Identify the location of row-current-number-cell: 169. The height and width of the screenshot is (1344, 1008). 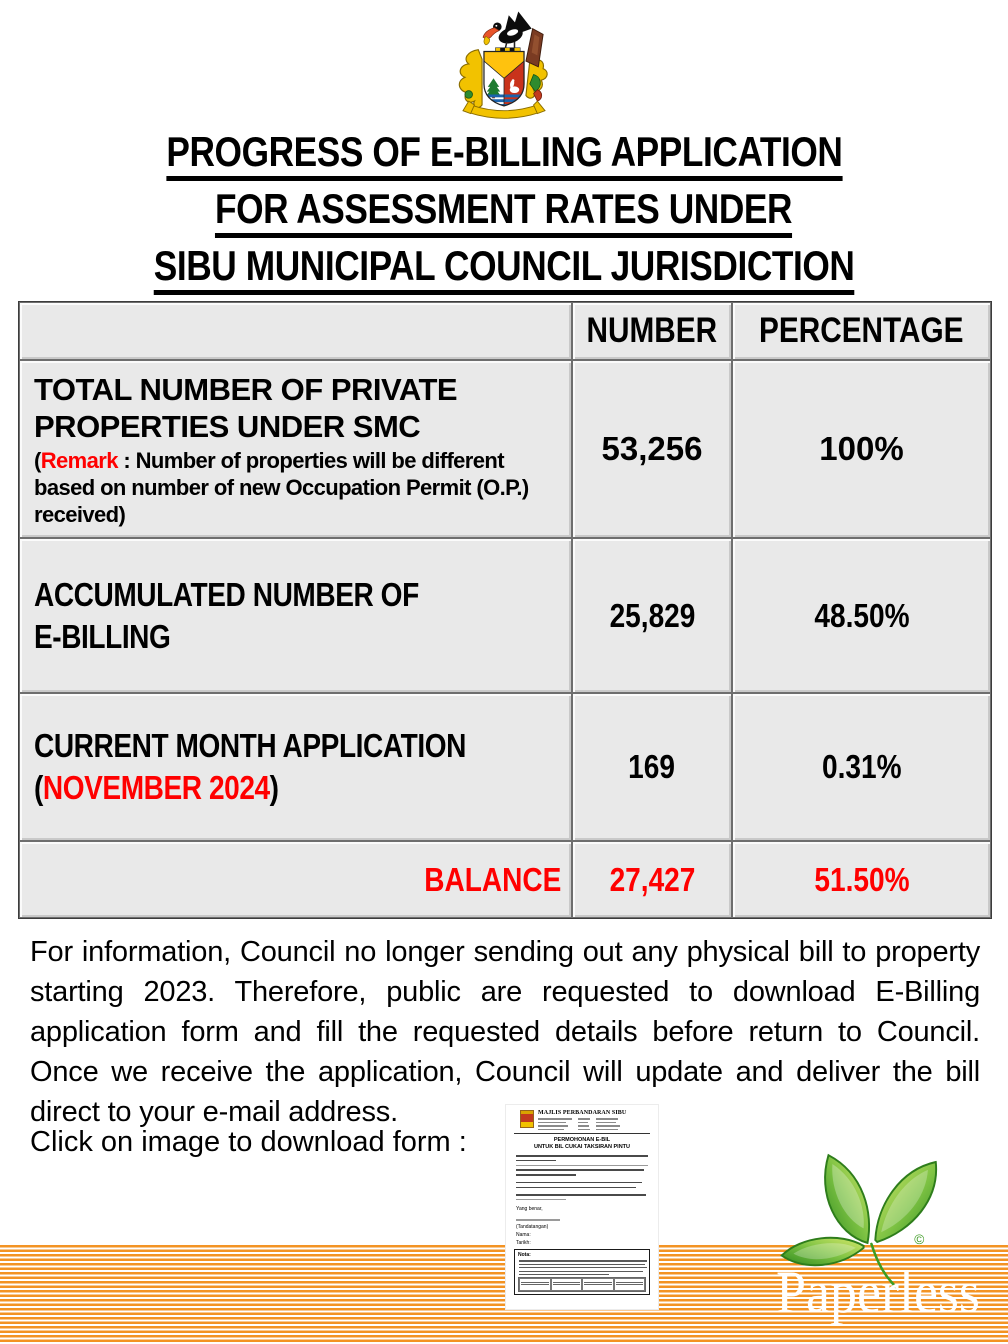
(652, 767).